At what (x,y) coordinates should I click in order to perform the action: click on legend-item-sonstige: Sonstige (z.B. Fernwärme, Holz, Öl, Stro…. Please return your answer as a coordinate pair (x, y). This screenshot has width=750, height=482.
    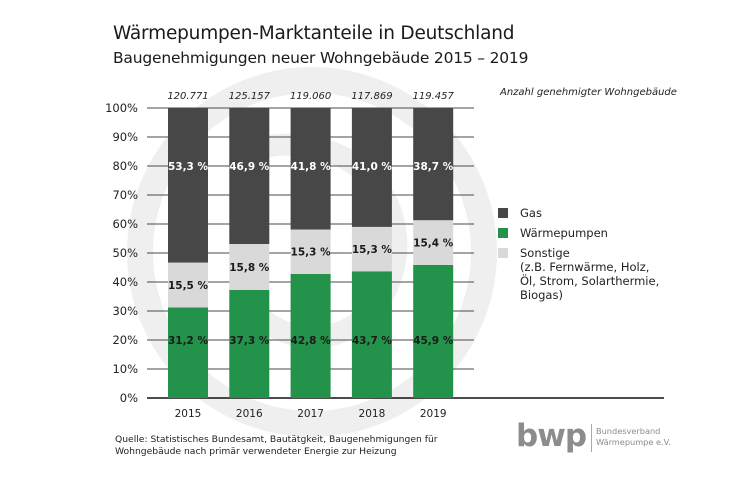
    Looking at the image, I should click on (578, 274).